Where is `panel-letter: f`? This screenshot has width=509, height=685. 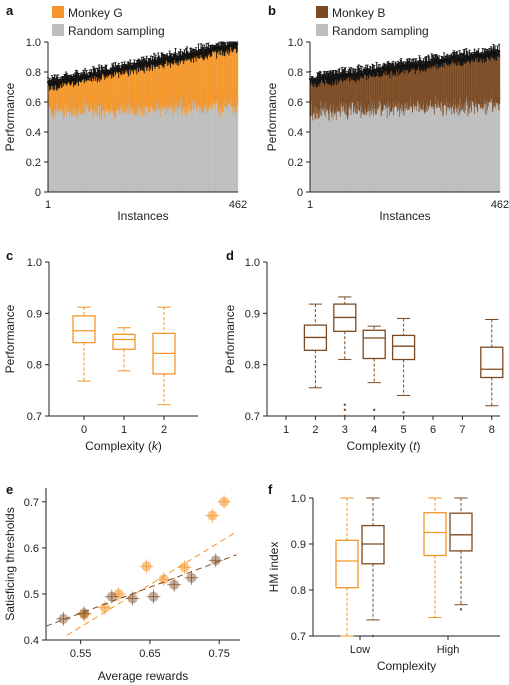 panel-letter: f is located at coordinates (270, 489).